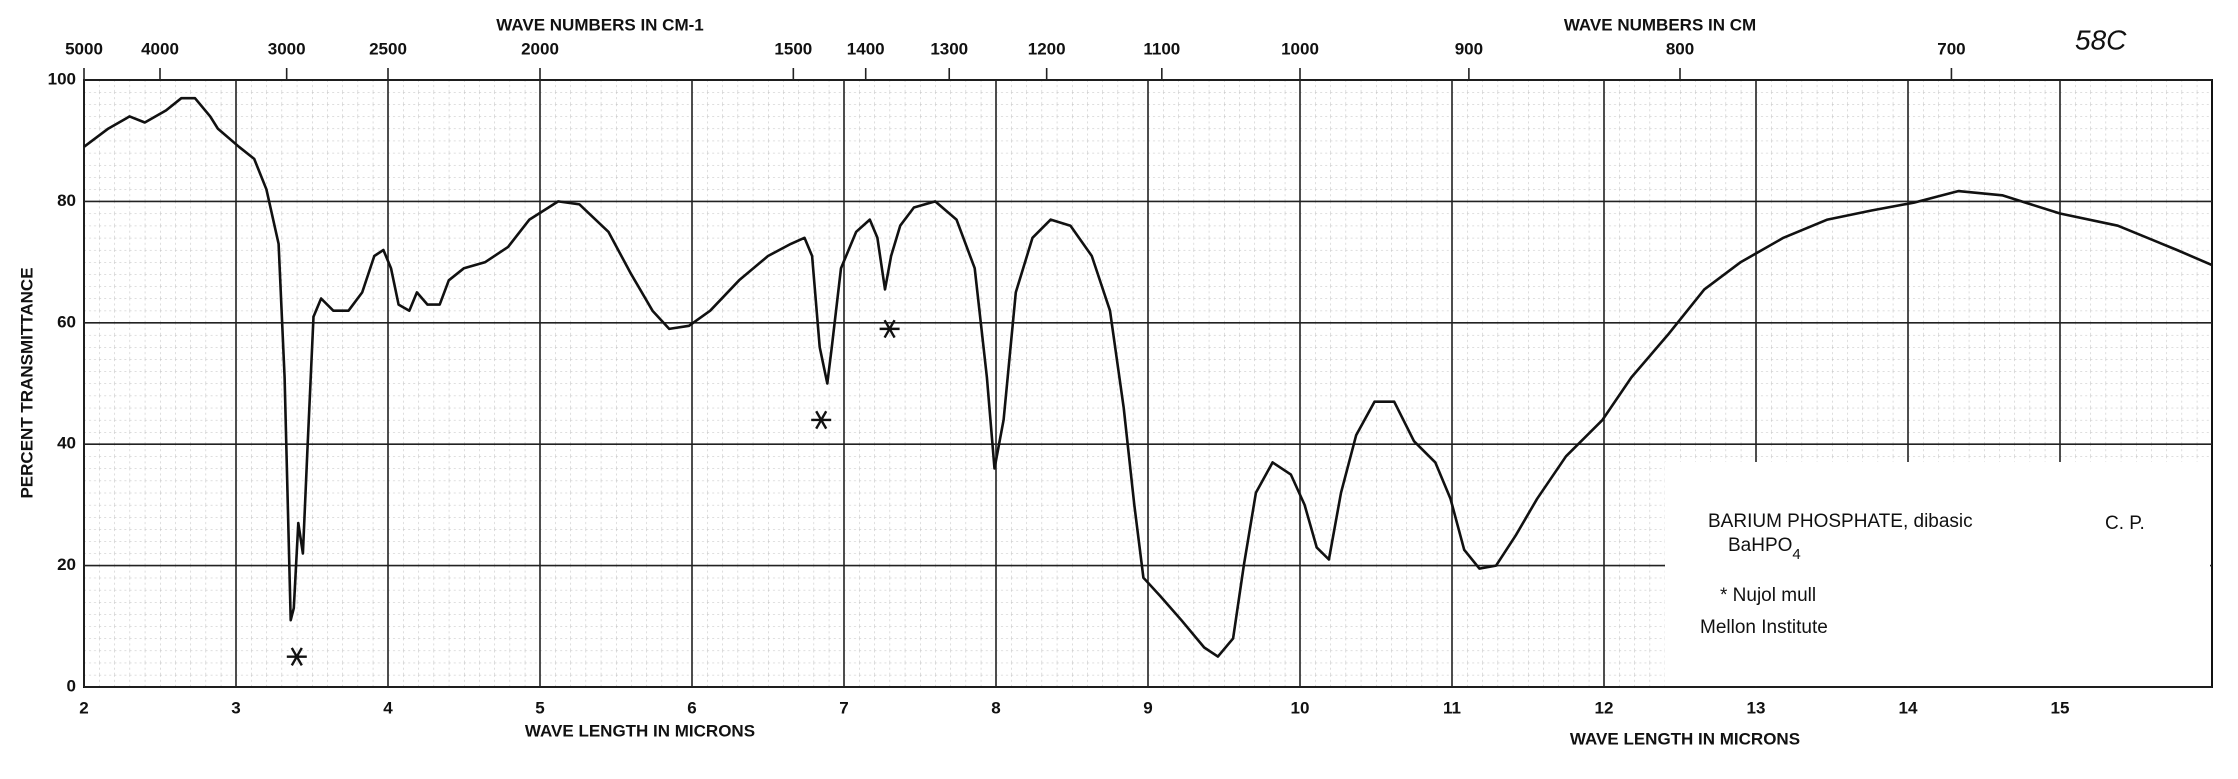 This screenshot has width=2238, height=779. I want to click on formula: BaHPO, so click(1760, 545).